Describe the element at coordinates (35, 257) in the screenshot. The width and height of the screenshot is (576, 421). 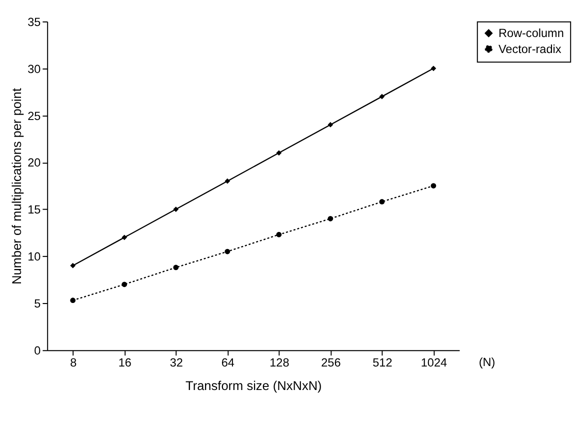
I see `y-tick-label: 10` at that location.